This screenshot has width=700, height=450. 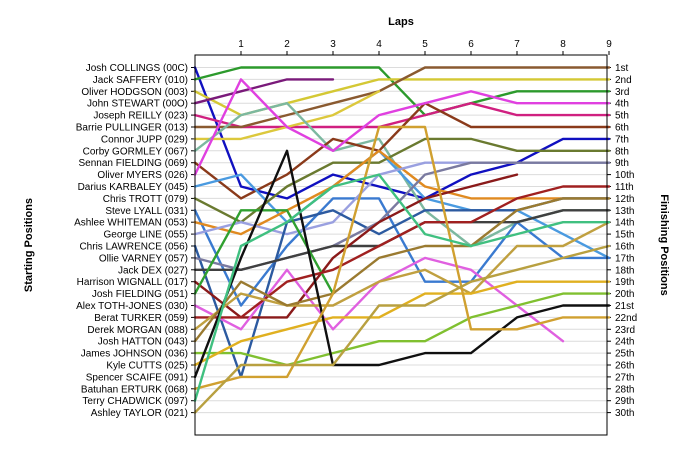 I want to click on starting-position-label: John STEWART (00O), so click(x=137, y=104).